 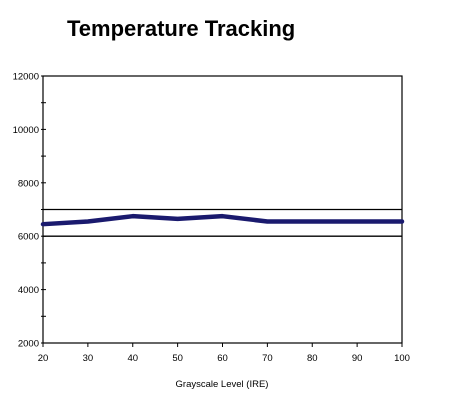 I want to click on x-tick-label: 80, so click(x=312, y=358).